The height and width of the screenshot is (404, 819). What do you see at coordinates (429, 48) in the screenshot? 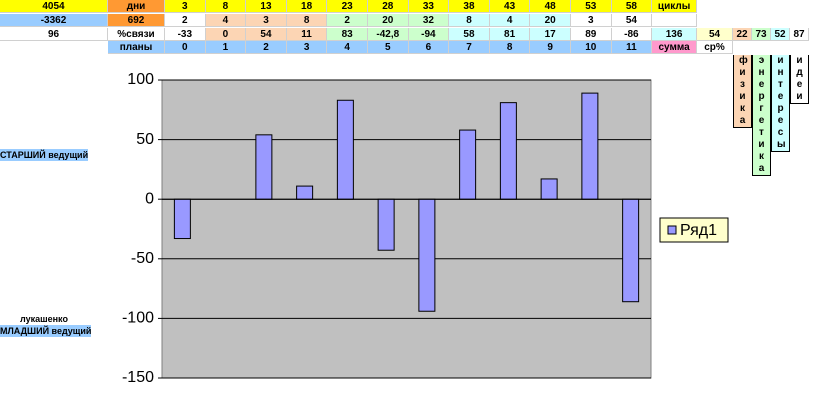
I see `table-cell: 6` at bounding box center [429, 48].